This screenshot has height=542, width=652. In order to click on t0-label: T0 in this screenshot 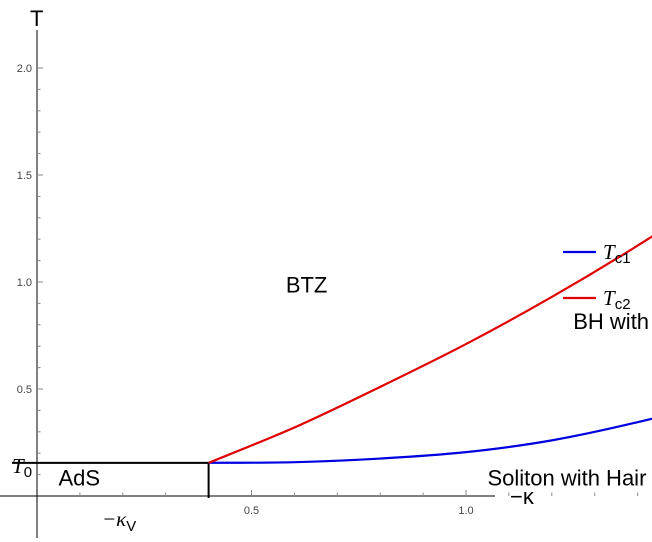, I will do `click(22, 467)`.